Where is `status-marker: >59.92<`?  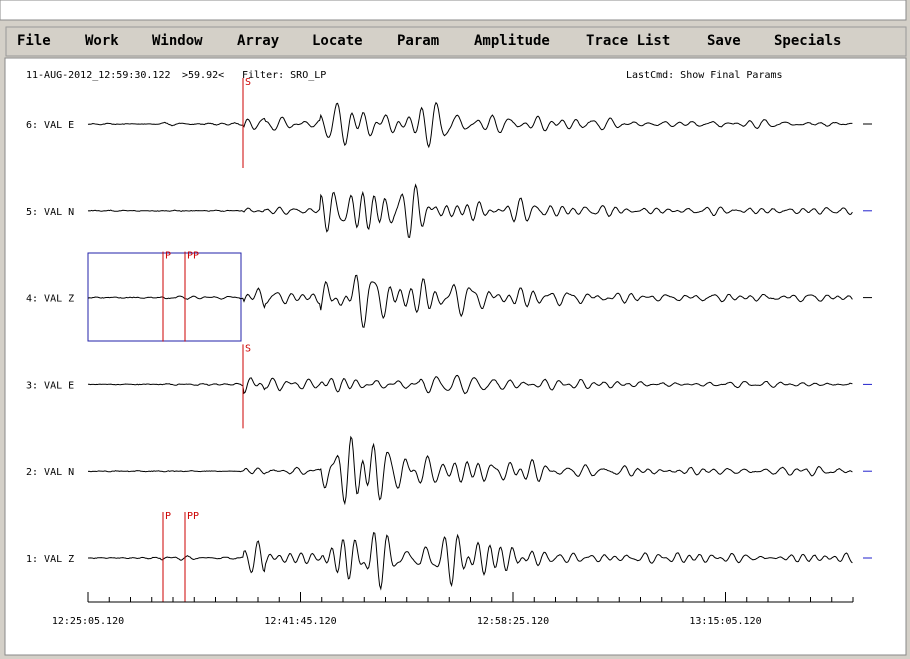 status-marker: >59.92< is located at coordinates (203, 75).